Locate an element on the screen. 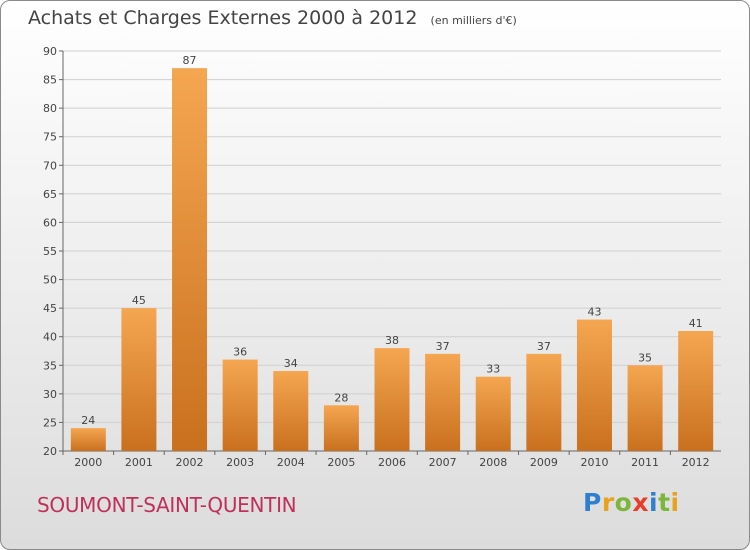 The height and width of the screenshot is (550, 750). x-tick-label: 2006 is located at coordinates (392, 462).